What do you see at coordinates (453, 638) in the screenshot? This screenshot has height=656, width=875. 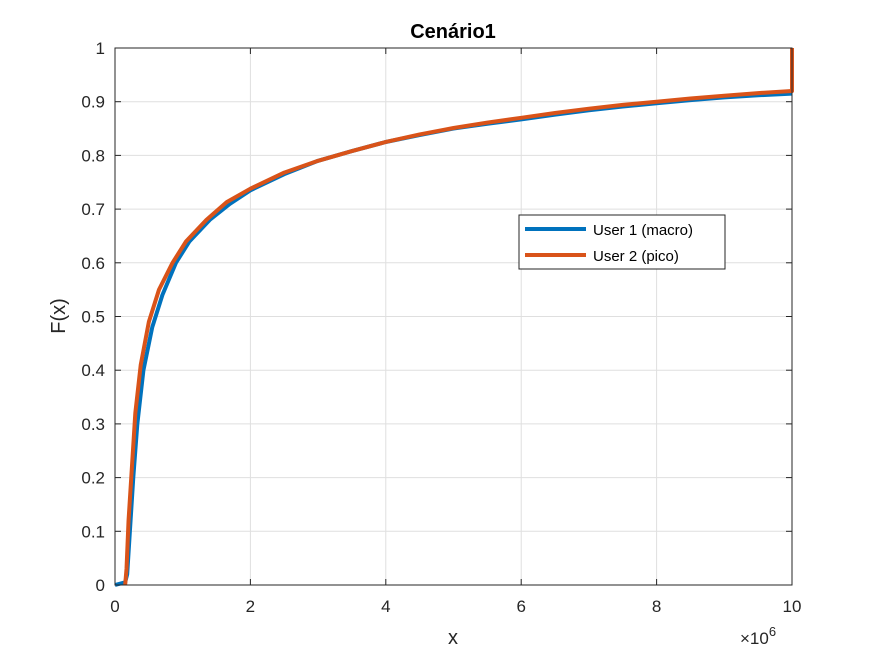 I see `x-axis-label: x` at bounding box center [453, 638].